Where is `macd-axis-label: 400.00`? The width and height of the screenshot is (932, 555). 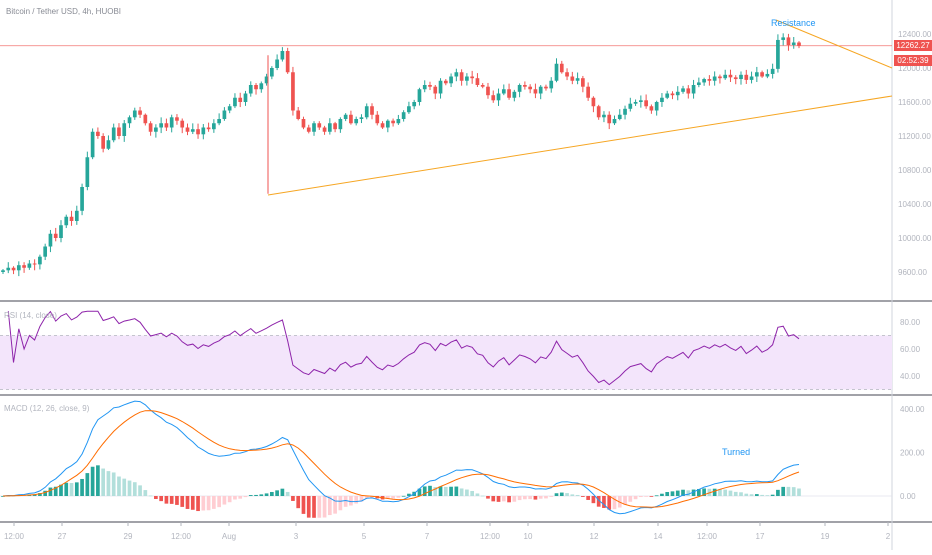
macd-axis-label: 400.00 is located at coordinates (912, 409).